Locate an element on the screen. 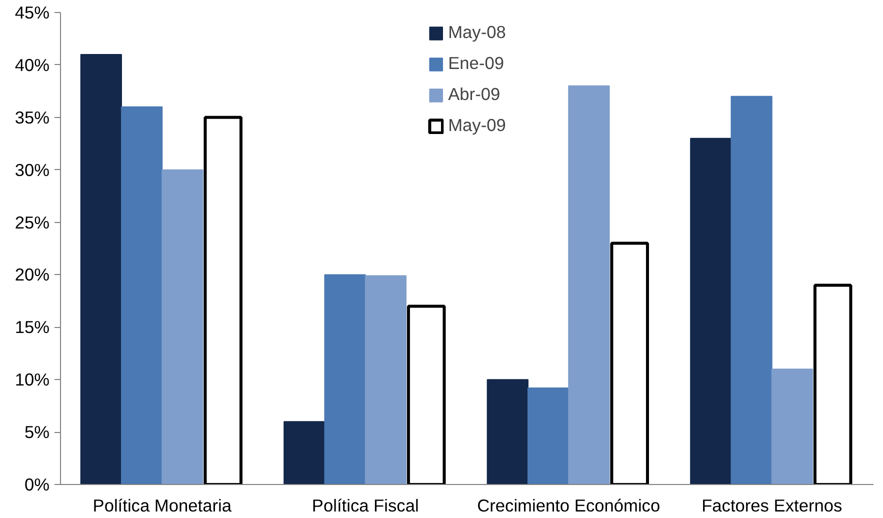  x-tick-label: Crecimiento Económico is located at coordinates (568, 506).